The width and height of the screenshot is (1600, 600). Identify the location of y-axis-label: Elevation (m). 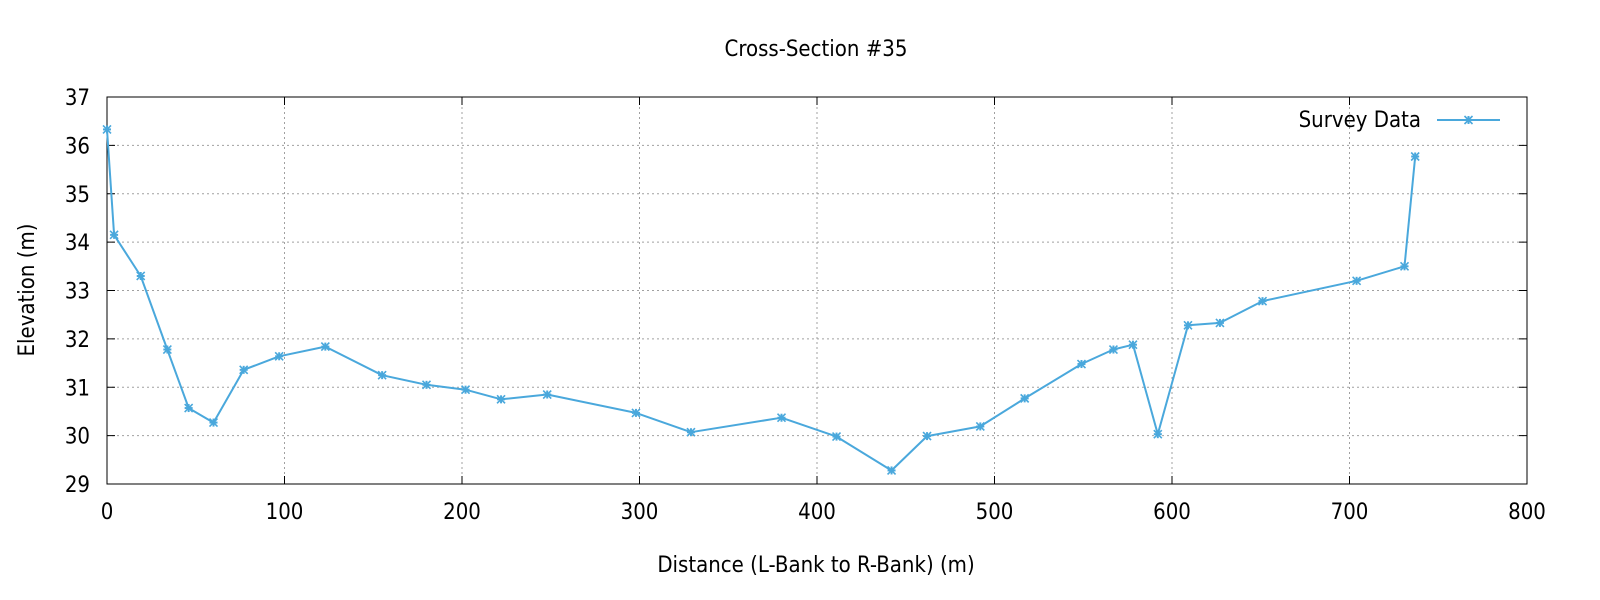
(27, 290).